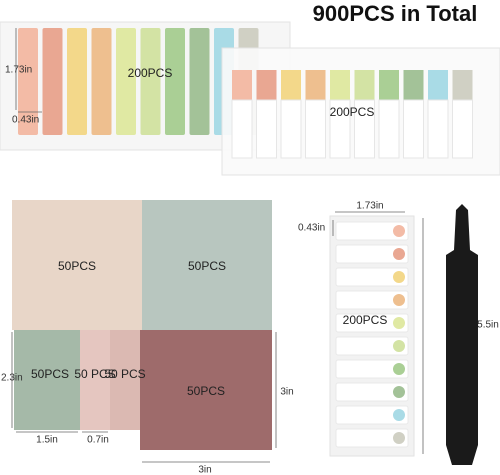 The height and width of the screenshot is (475, 500). I want to click on tab-set, so click(352, 114).